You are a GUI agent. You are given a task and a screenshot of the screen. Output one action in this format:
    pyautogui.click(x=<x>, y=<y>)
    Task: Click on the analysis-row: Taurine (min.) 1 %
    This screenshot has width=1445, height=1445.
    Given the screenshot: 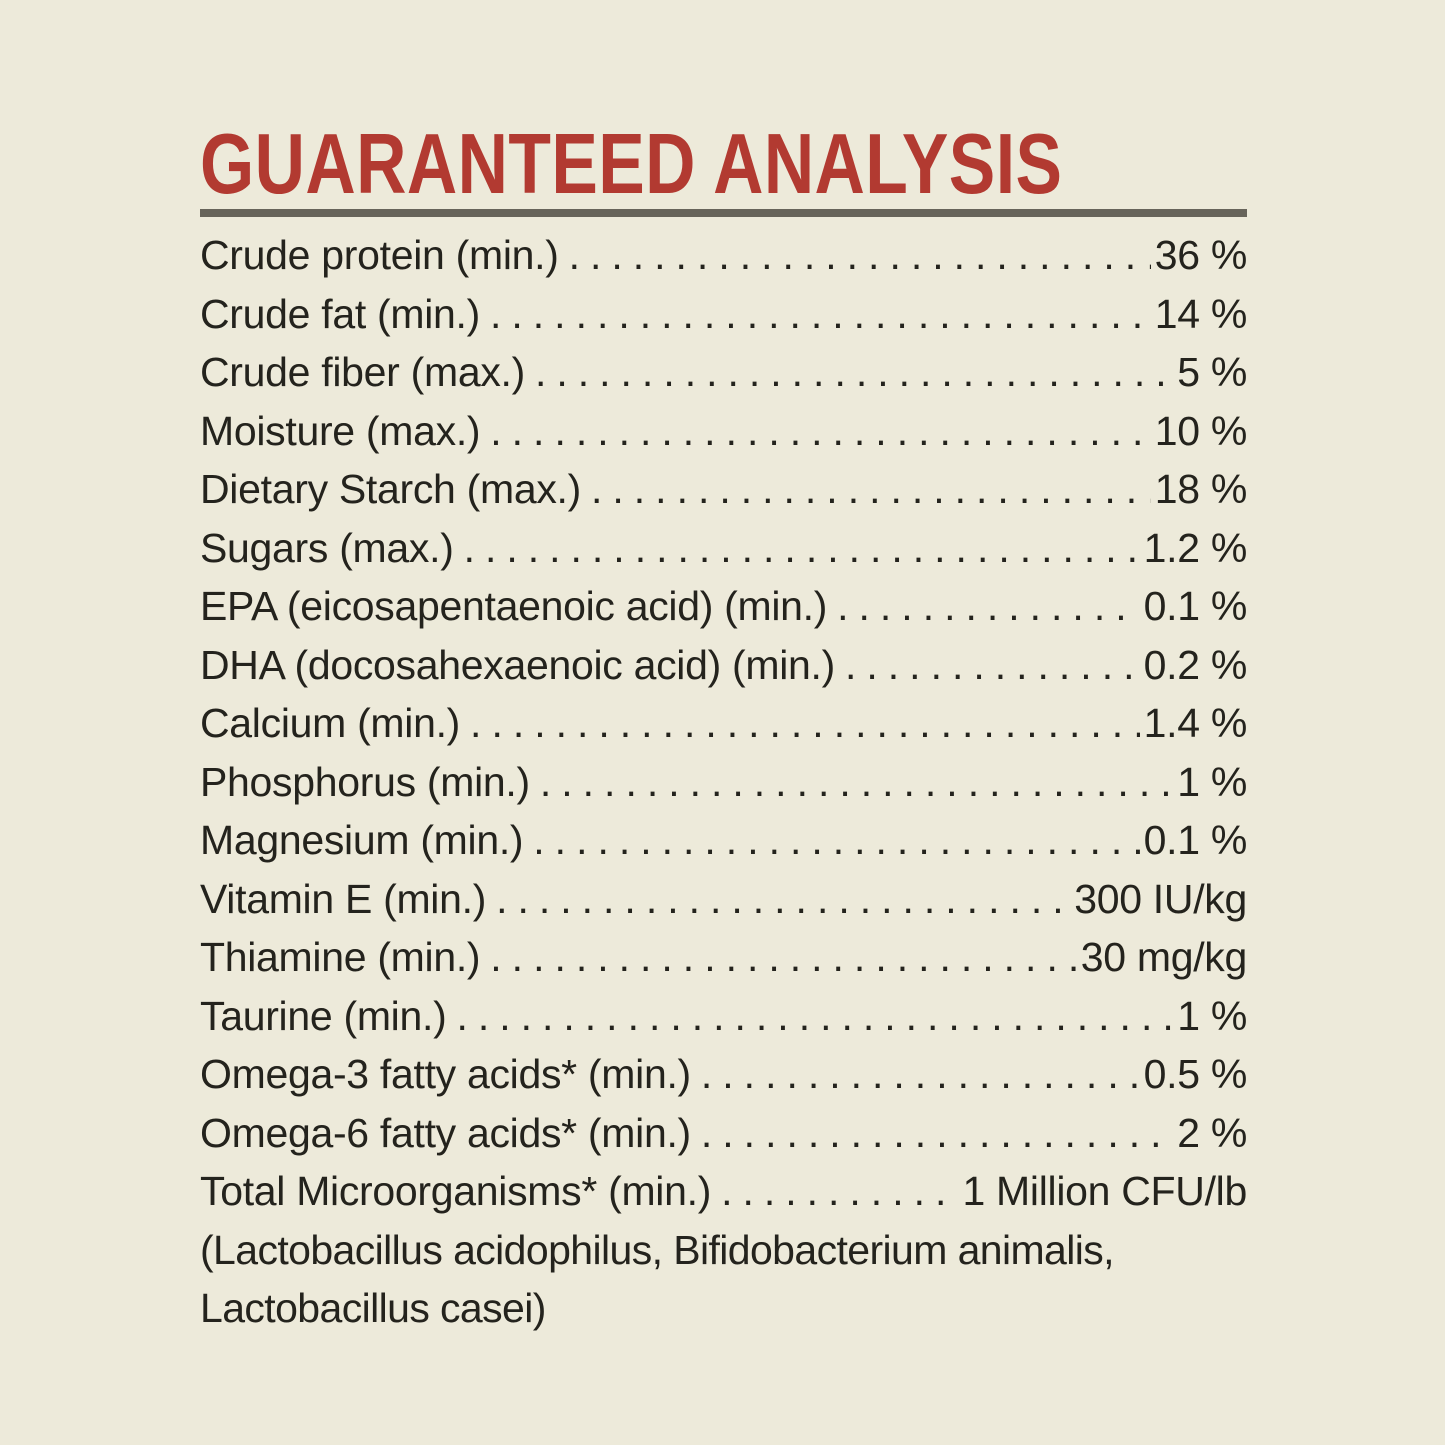 What is the action you would take?
    pyautogui.click(x=723, y=1016)
    